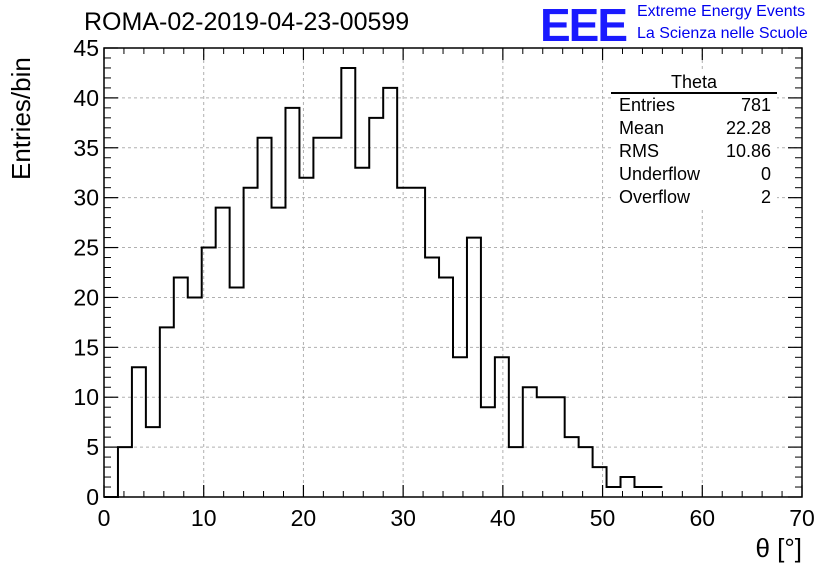  Describe the element at coordinates (655, 197) in the screenshot. I see `stats-label: Overflow` at that location.